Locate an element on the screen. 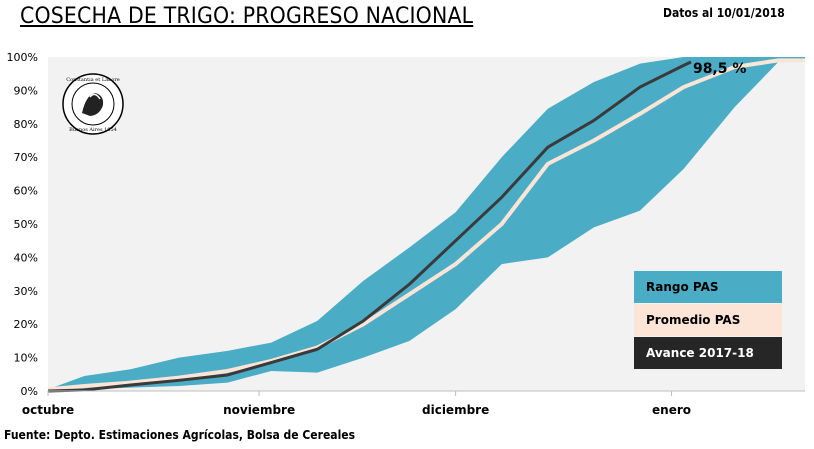  y-tick-label: 60% is located at coordinates (26, 191).